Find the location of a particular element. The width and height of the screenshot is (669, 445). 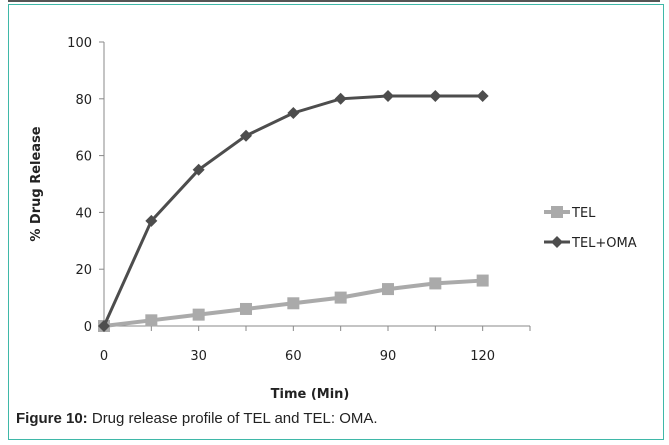

caption-label: Figure 10: is located at coordinates (52, 418).